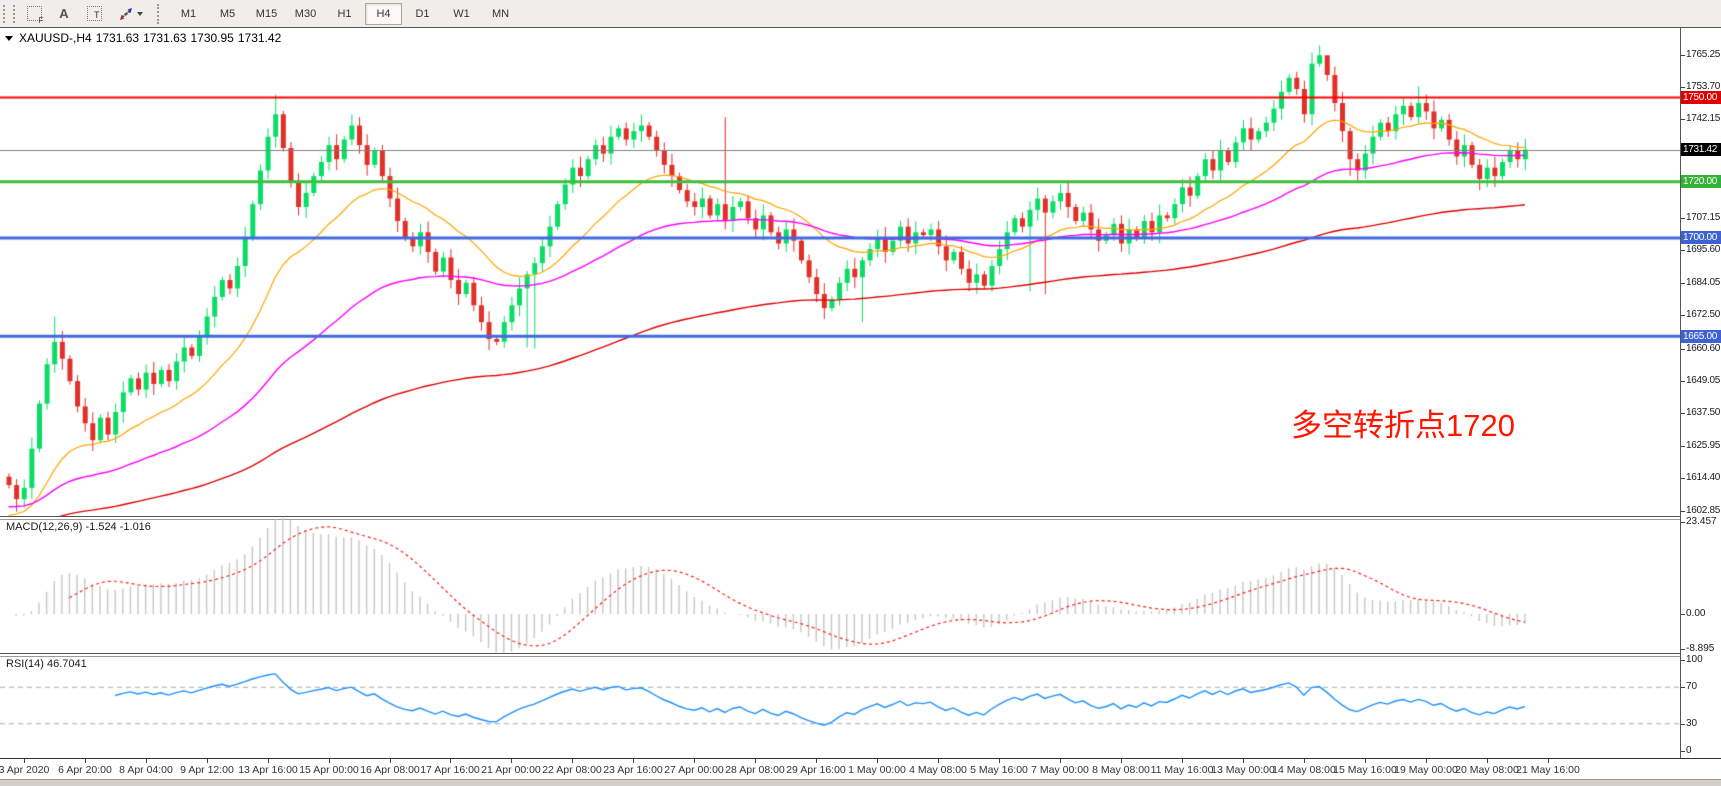 This screenshot has width=1721, height=786. Describe the element at coordinates (422, 13) in the screenshot. I see `timeframe-button-d1: D1` at that location.